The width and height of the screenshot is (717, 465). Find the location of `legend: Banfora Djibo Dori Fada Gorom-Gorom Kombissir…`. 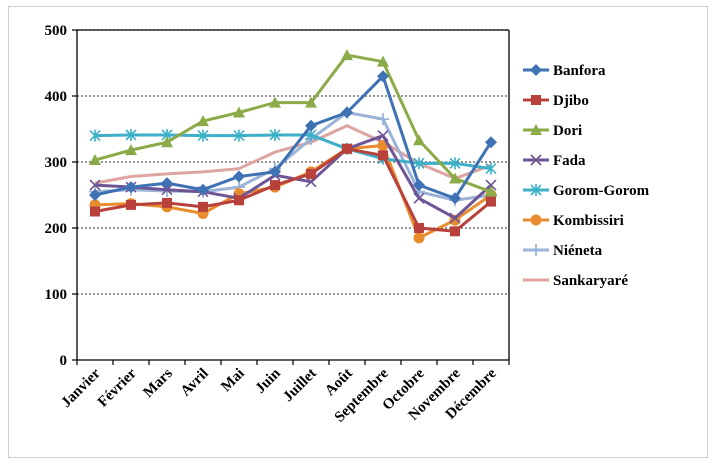

legend: Banfora Djibo Dori Fada Gorom-Gorom Kombissir… is located at coordinates (586, 176).